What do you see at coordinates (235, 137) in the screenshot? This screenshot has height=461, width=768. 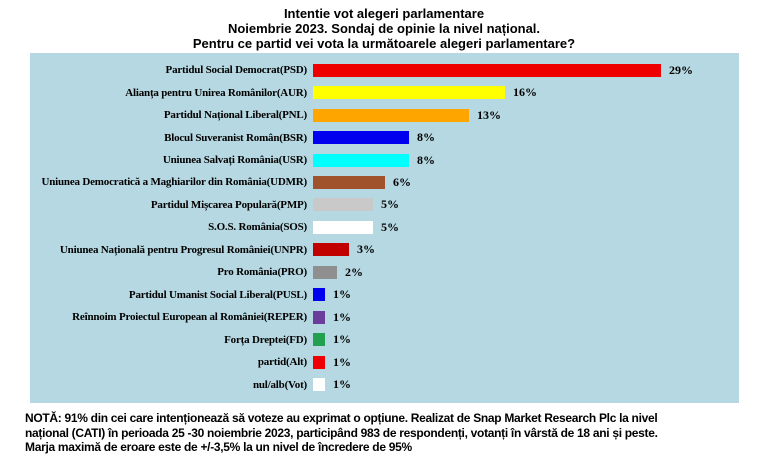 I see `category-label: Blocul Suveranist Român(BSR)` at bounding box center [235, 137].